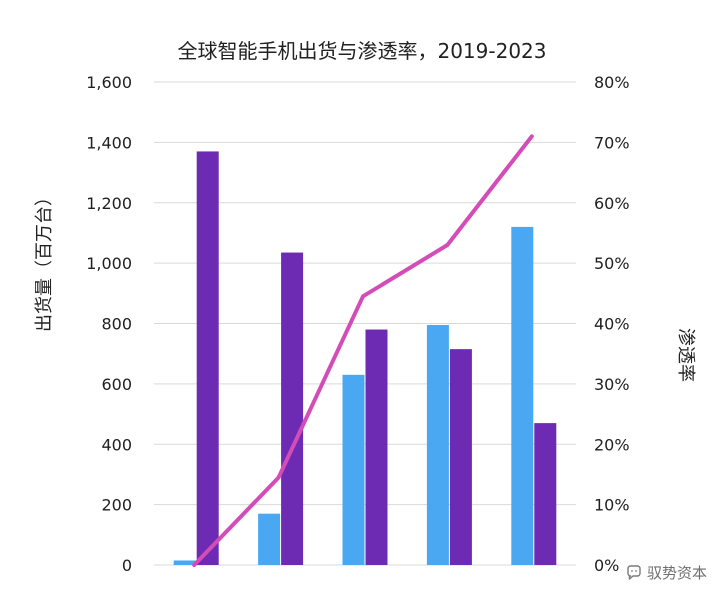 This screenshot has height=596, width=725. What do you see at coordinates (109, 82) in the screenshot?
I see `left-tick-label-8: 1,600` at bounding box center [109, 82].